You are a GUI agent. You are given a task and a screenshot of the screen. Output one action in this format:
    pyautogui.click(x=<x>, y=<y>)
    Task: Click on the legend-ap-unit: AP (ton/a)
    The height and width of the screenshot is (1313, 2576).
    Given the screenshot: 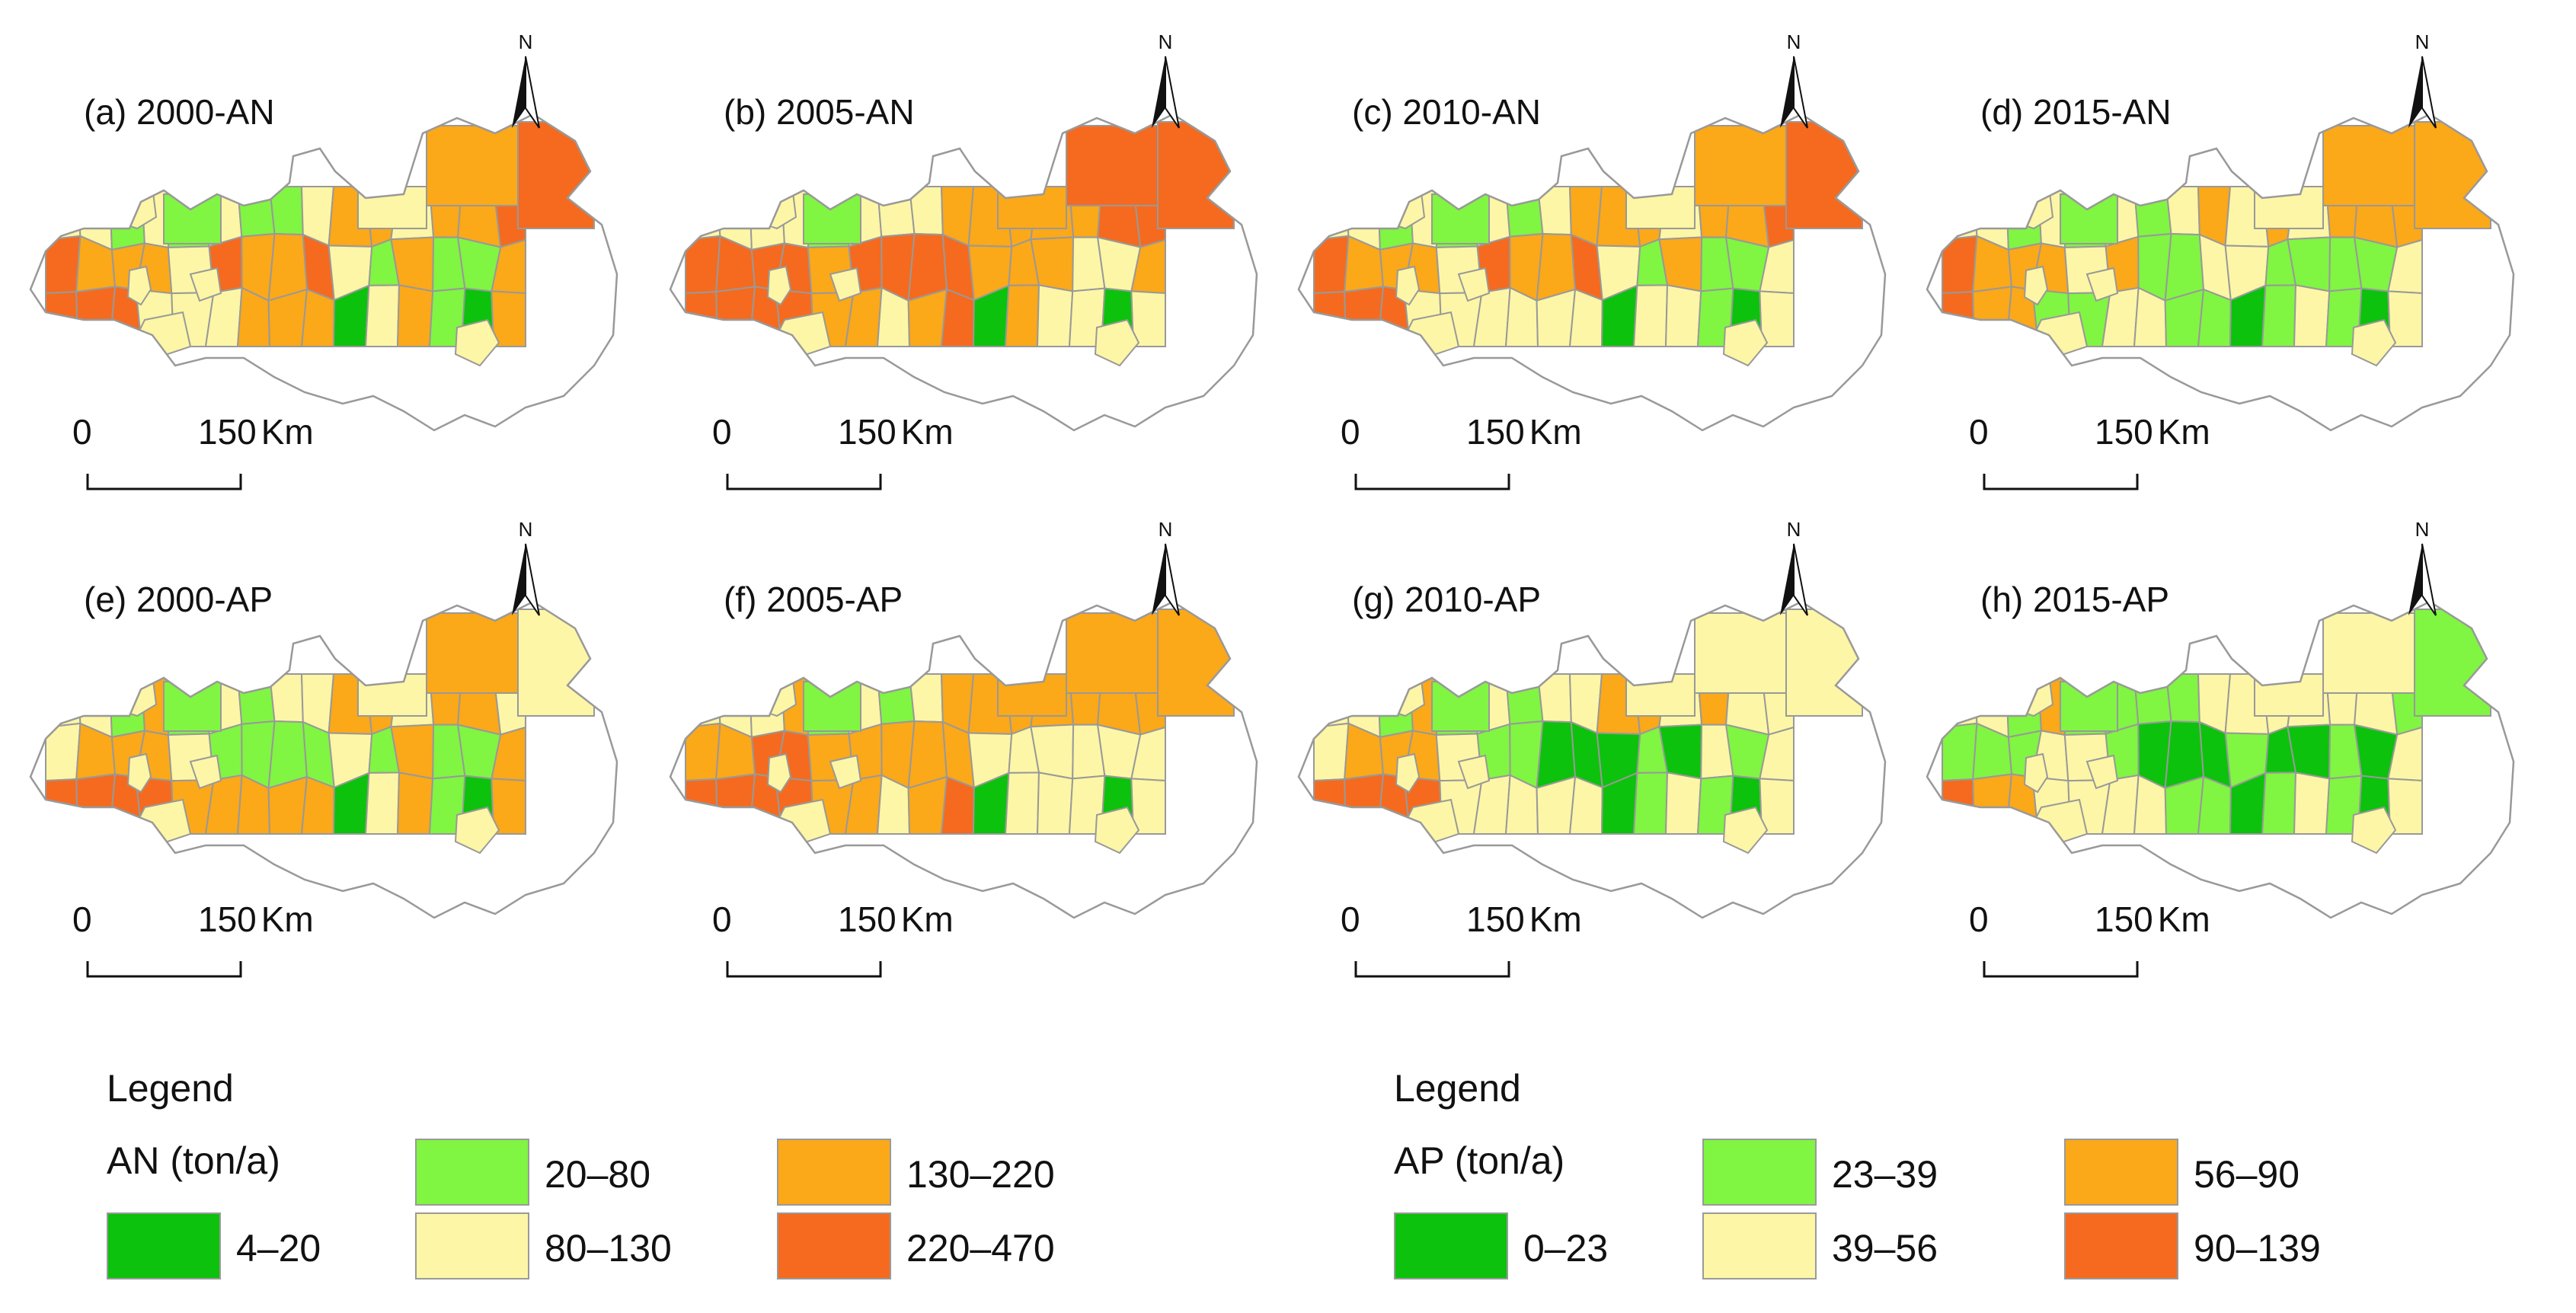 What is the action you would take?
    pyautogui.click(x=1480, y=1160)
    